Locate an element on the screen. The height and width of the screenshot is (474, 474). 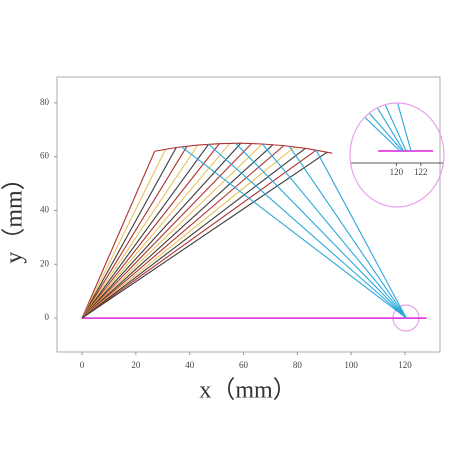
x-tick-label: 40 is located at coordinates (190, 365).